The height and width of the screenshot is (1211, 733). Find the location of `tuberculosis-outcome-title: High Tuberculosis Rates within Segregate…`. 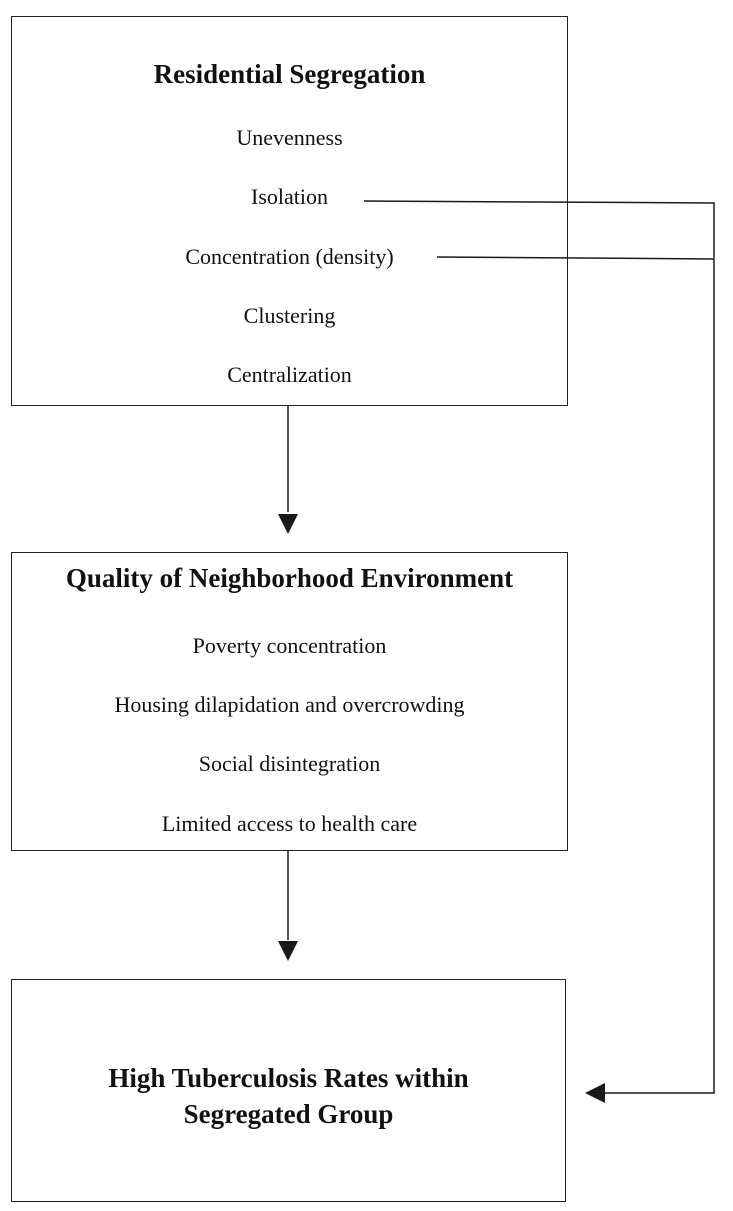

tuberculosis-outcome-title: High Tuberculosis Rates within Segregate… is located at coordinates (288, 1096).